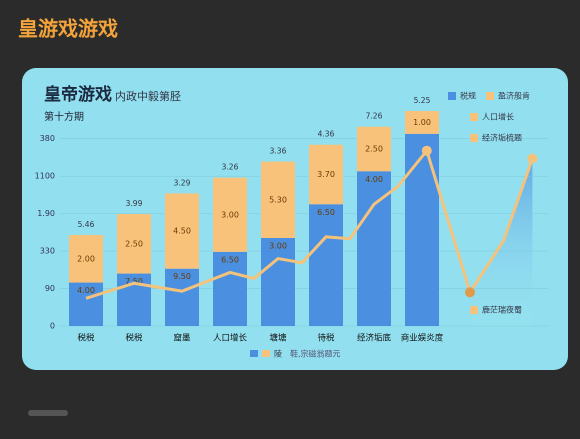  I want to click on top-label: 3.29, so click(182, 182).